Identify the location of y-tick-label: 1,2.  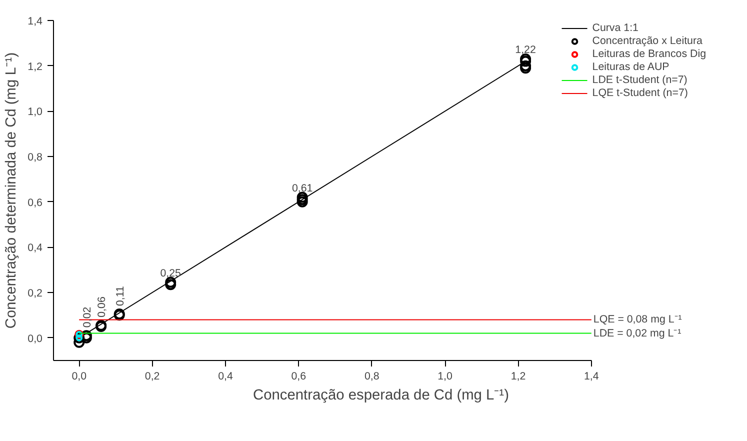
(35, 66).